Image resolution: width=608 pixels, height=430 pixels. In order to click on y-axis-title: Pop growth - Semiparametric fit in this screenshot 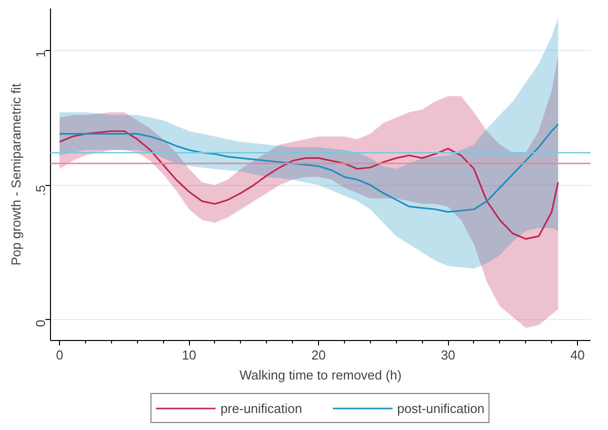, I will do `click(16, 174)`.